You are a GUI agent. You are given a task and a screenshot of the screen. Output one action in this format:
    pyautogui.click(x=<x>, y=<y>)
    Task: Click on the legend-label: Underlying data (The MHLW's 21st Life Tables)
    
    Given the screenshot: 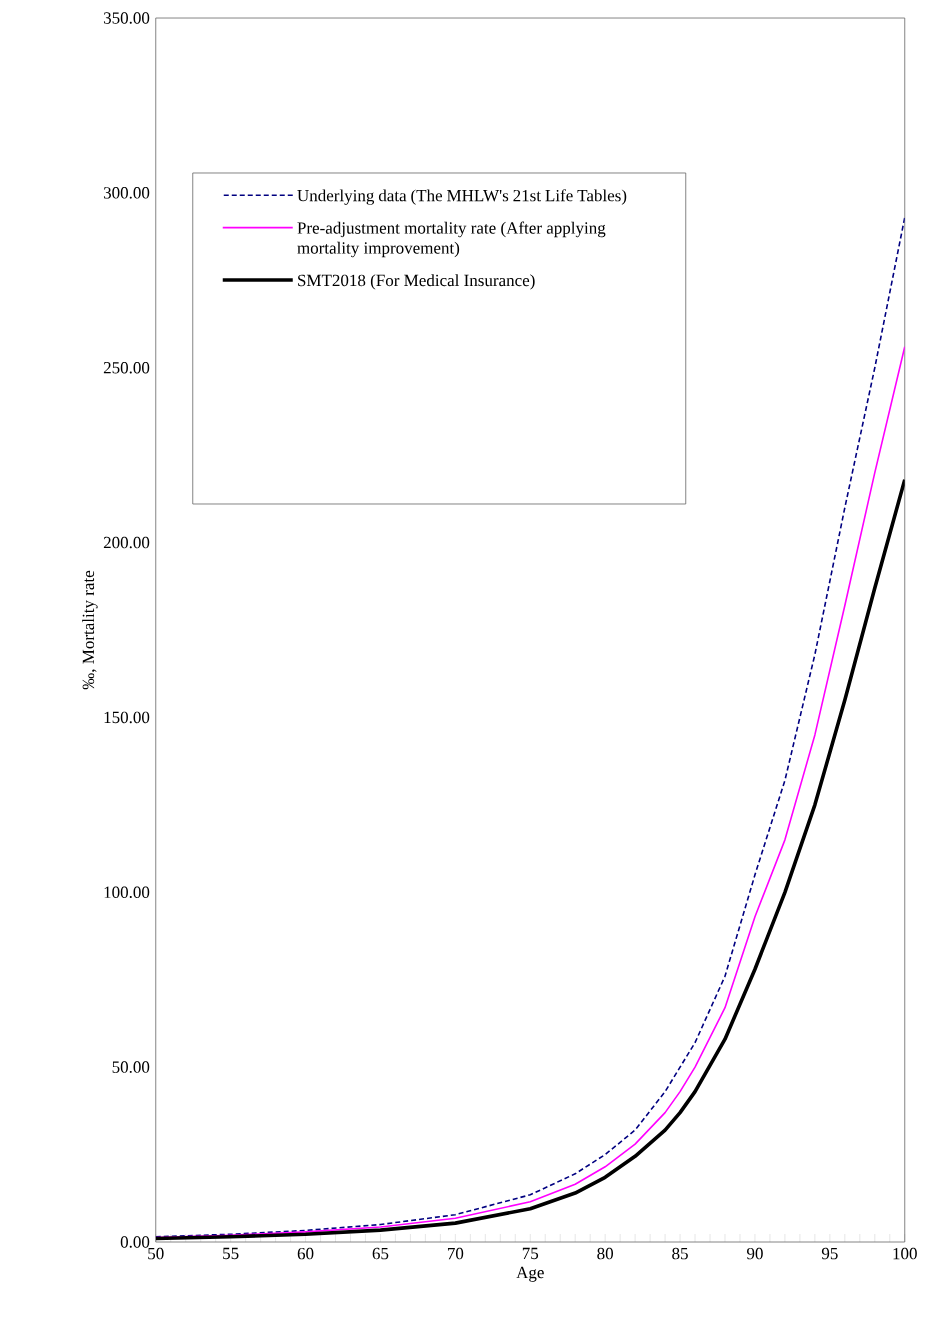 What is the action you would take?
    pyautogui.click(x=462, y=197)
    